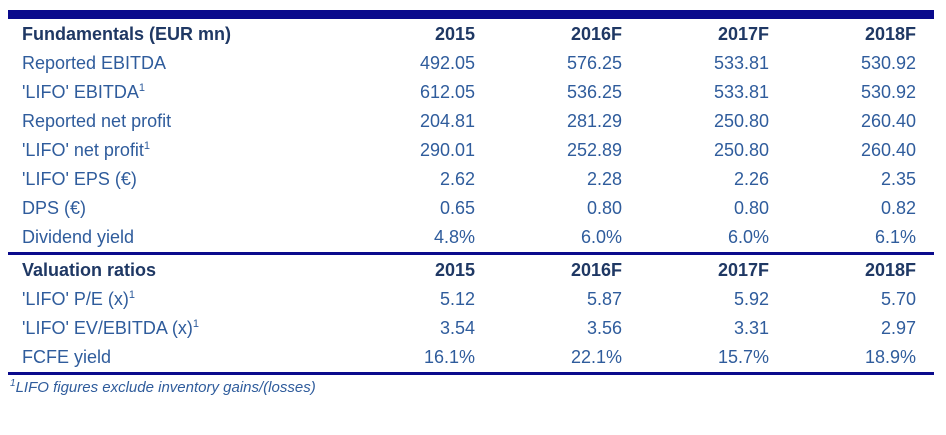 The width and height of the screenshot is (946, 435). Describe the element at coordinates (89, 270) in the screenshot. I see `section-title-valuation: Valuation ratios` at that location.